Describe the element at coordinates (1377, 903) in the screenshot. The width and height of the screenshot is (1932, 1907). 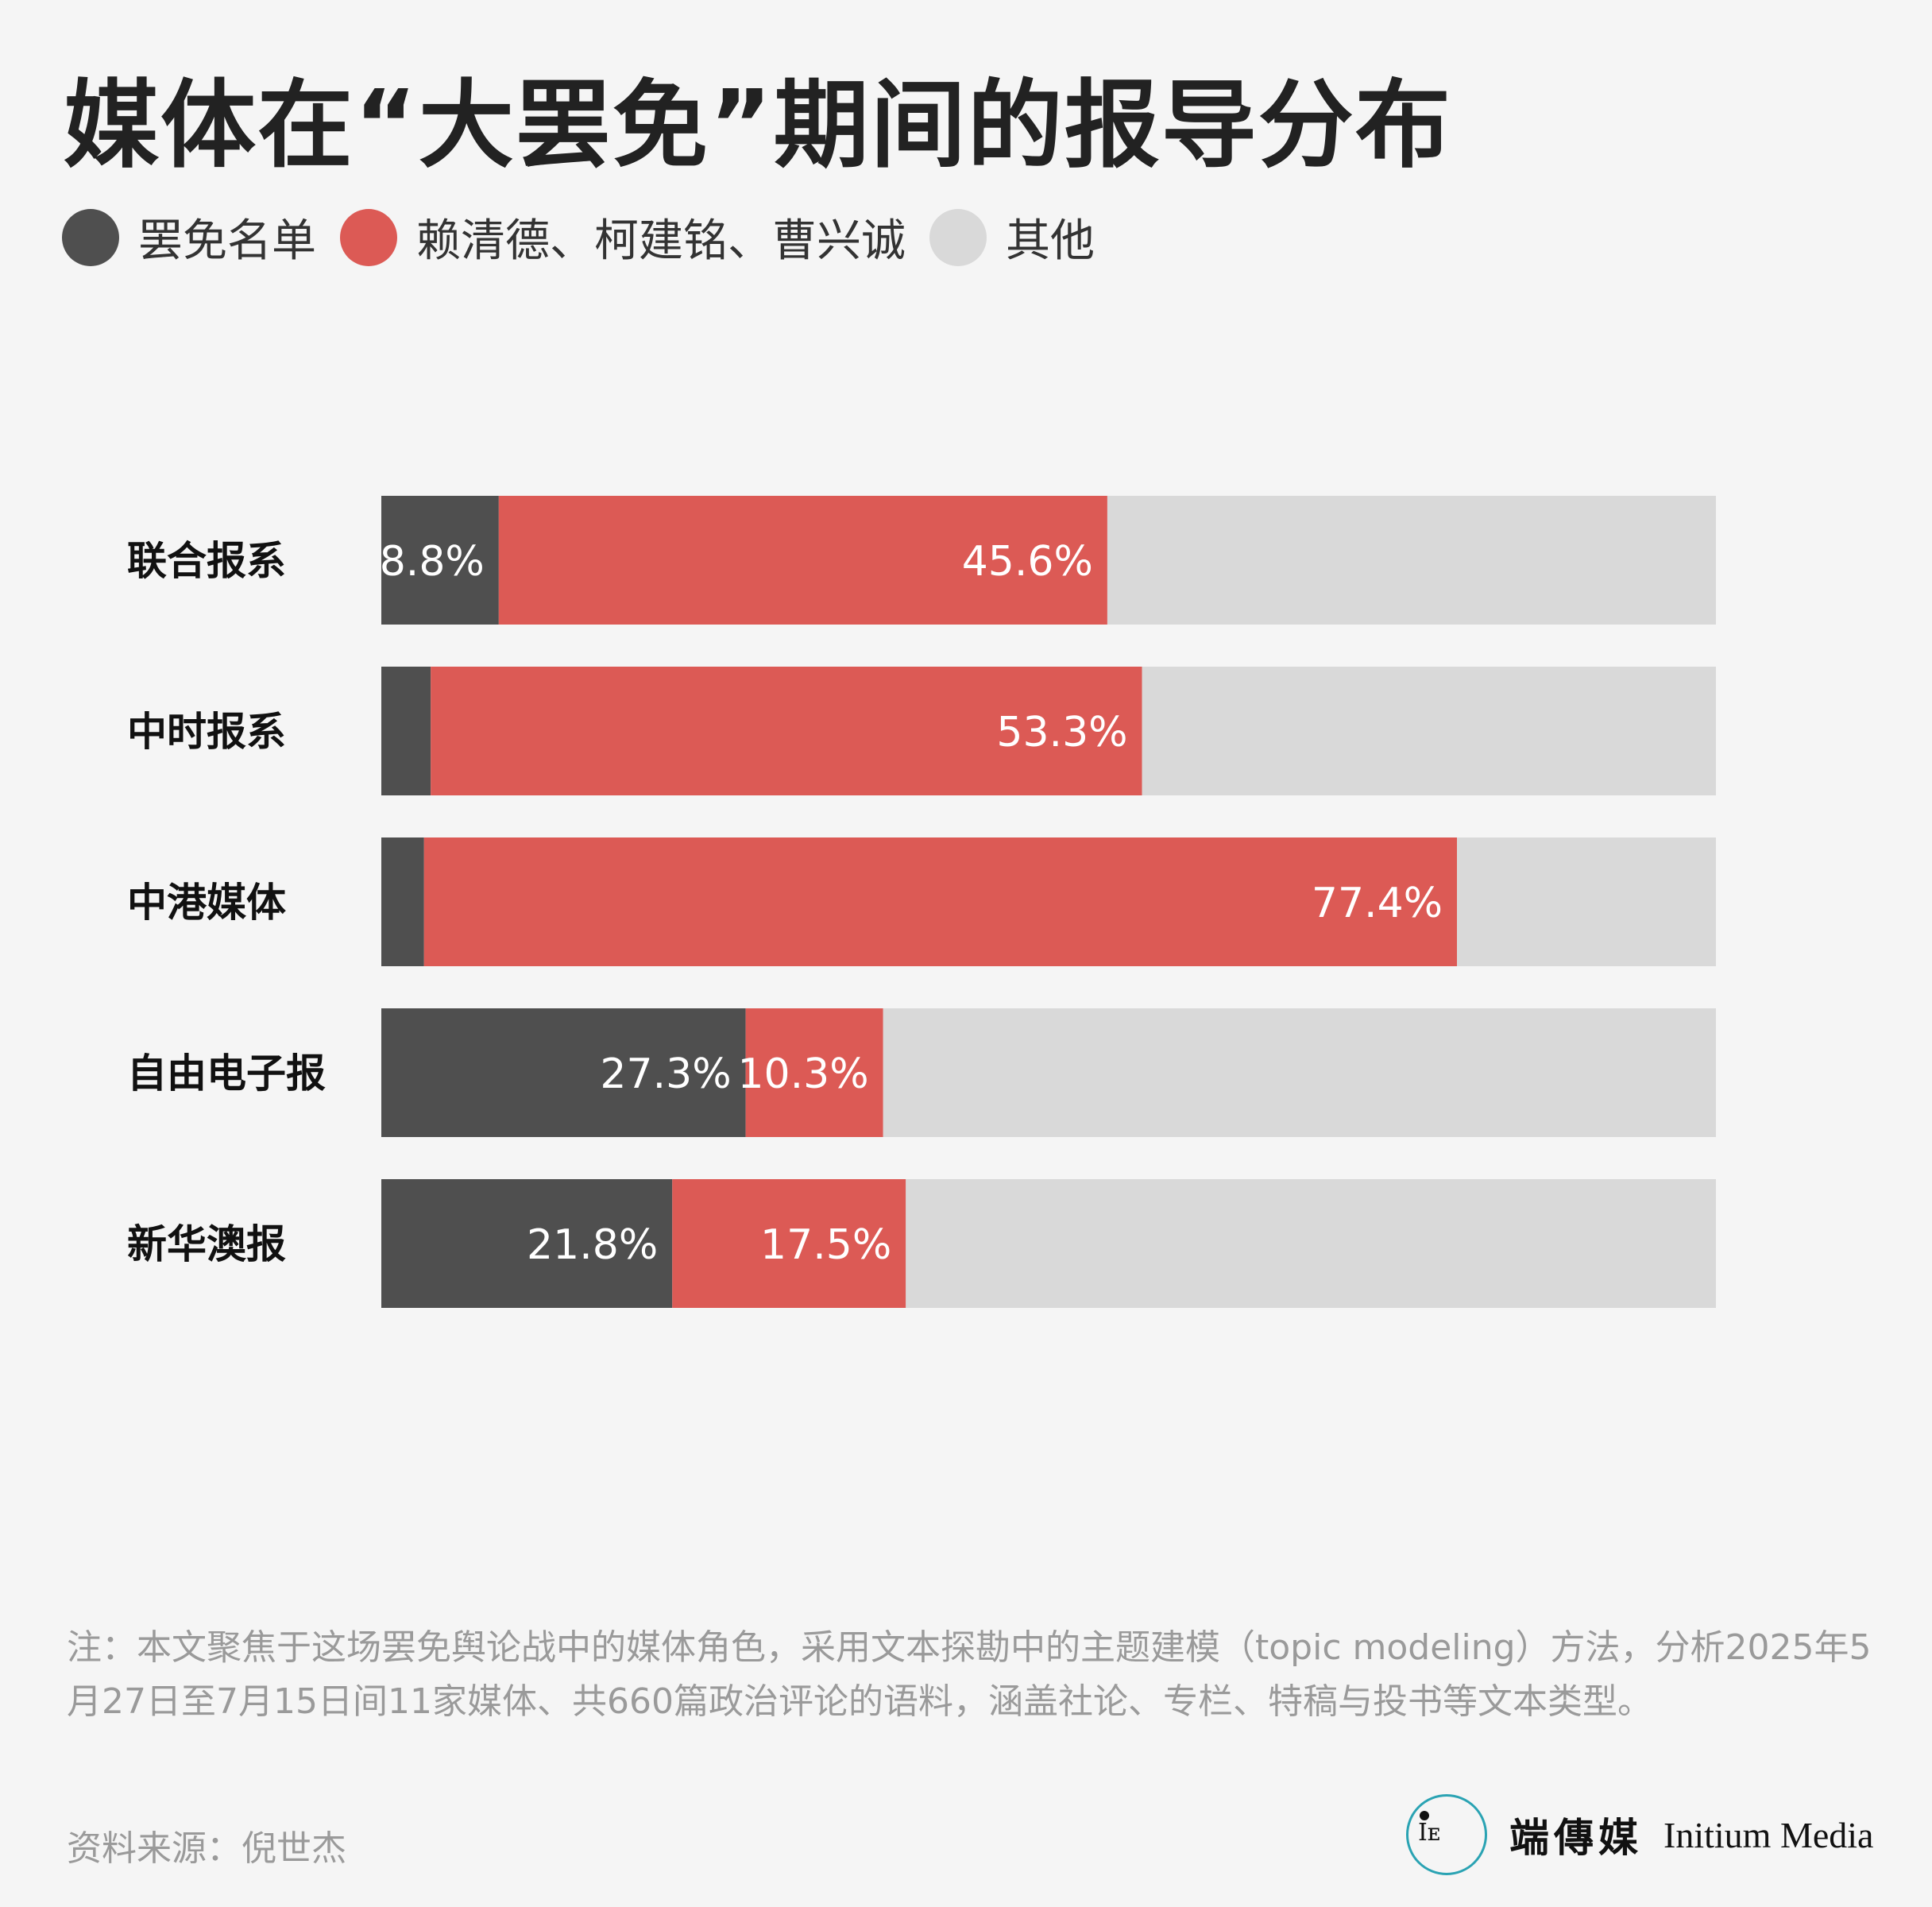
I see `data-label: 77.4%` at that location.